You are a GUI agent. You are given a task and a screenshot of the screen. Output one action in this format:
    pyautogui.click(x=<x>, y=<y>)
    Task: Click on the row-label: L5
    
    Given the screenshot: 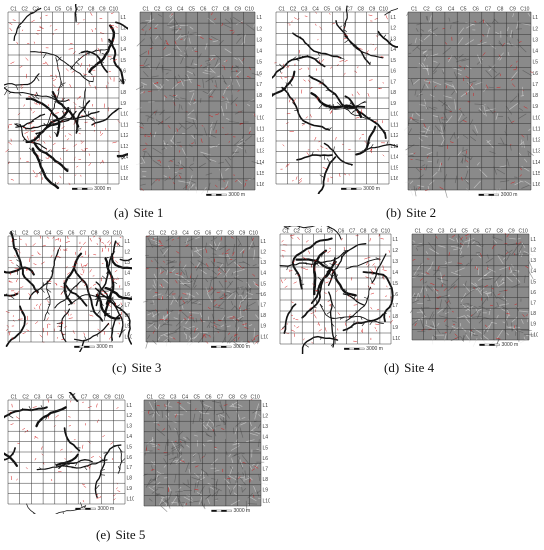 What is the action you would take?
    pyautogui.click(x=536, y=63)
    